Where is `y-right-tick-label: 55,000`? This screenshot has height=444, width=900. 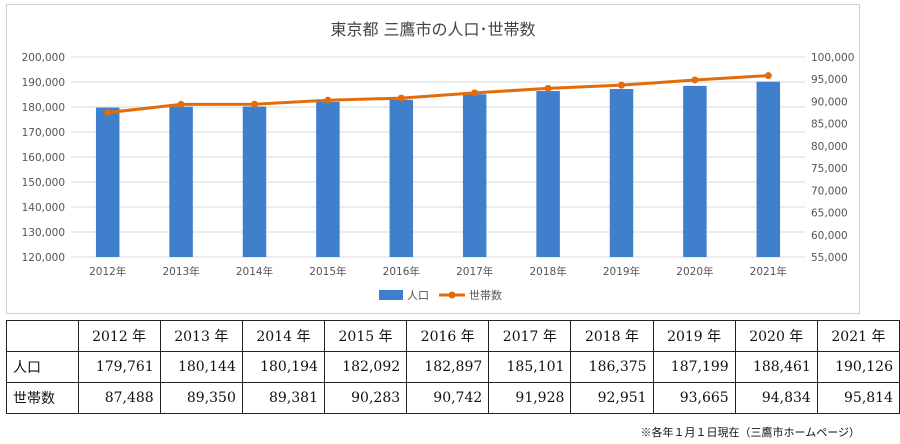 y-right-tick-label: 55,000 is located at coordinates (829, 258).